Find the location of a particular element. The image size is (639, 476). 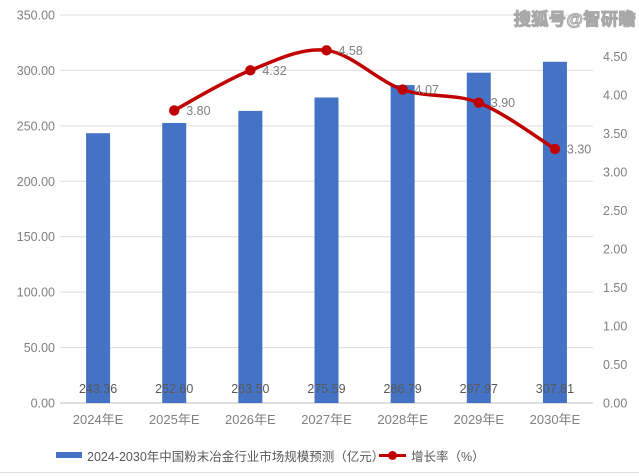

legend-label-market-size: 2024-2030年中国粉末冶金行业市场规模预测（亿元） is located at coordinates (236, 456).